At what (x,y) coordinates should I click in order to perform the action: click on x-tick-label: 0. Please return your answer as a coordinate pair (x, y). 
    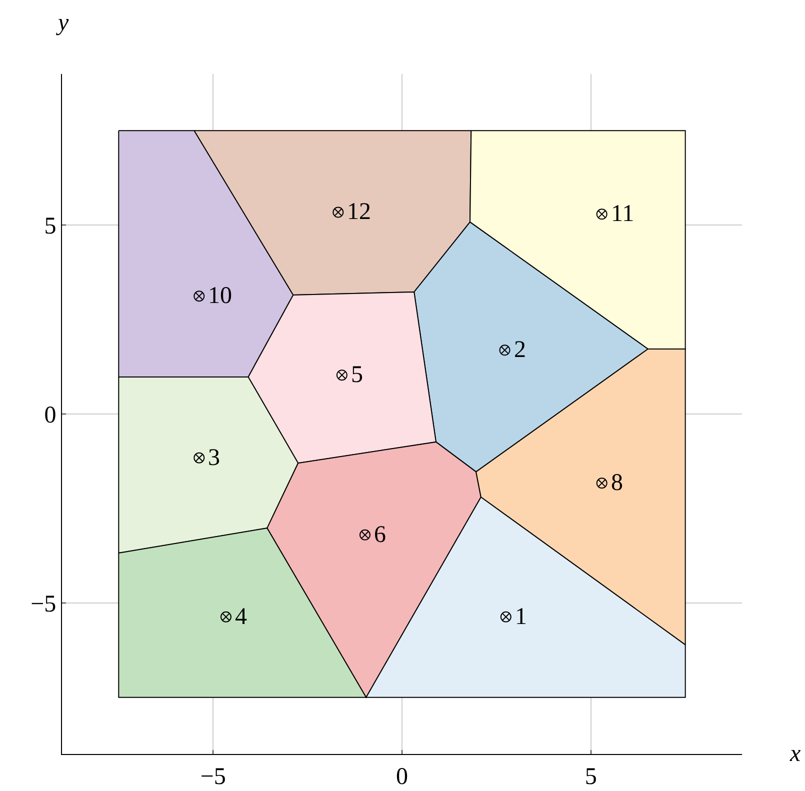
    Looking at the image, I should click on (402, 777).